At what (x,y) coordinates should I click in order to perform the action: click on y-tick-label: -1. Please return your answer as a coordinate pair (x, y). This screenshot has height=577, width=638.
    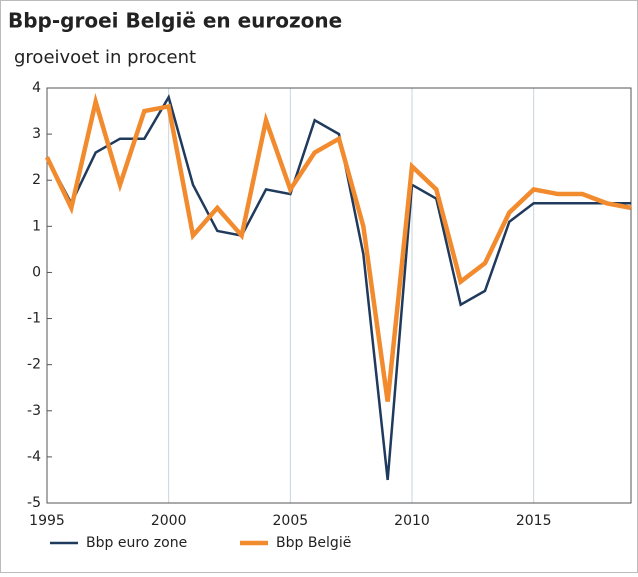
    Looking at the image, I should click on (34, 319).